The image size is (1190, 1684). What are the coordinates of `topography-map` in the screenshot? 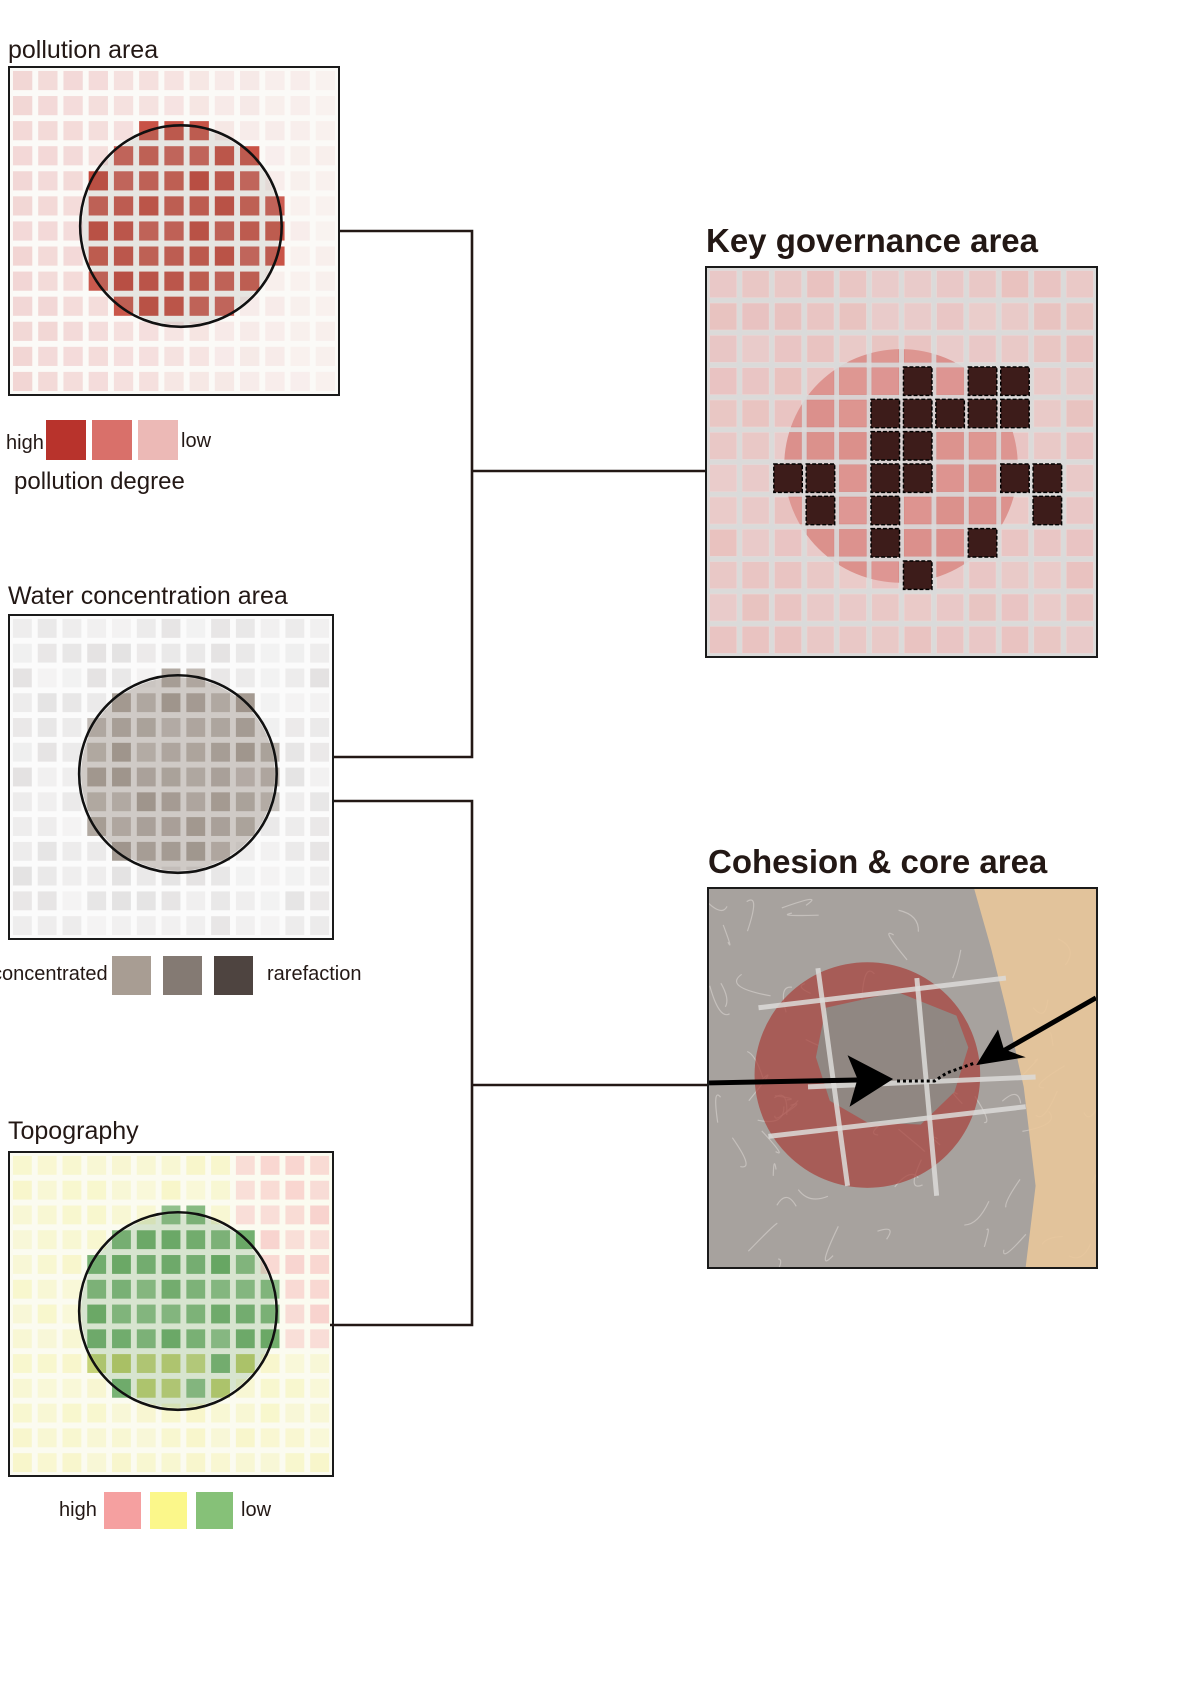 It's located at (171, 1314).